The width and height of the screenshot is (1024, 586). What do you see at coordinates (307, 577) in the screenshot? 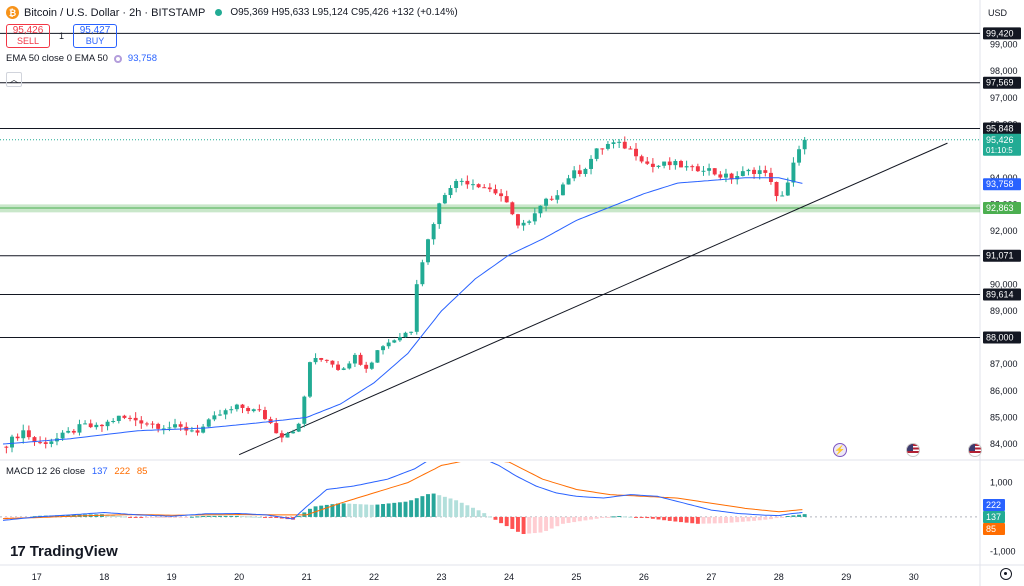
I see `time-tick-label: 21` at bounding box center [307, 577].